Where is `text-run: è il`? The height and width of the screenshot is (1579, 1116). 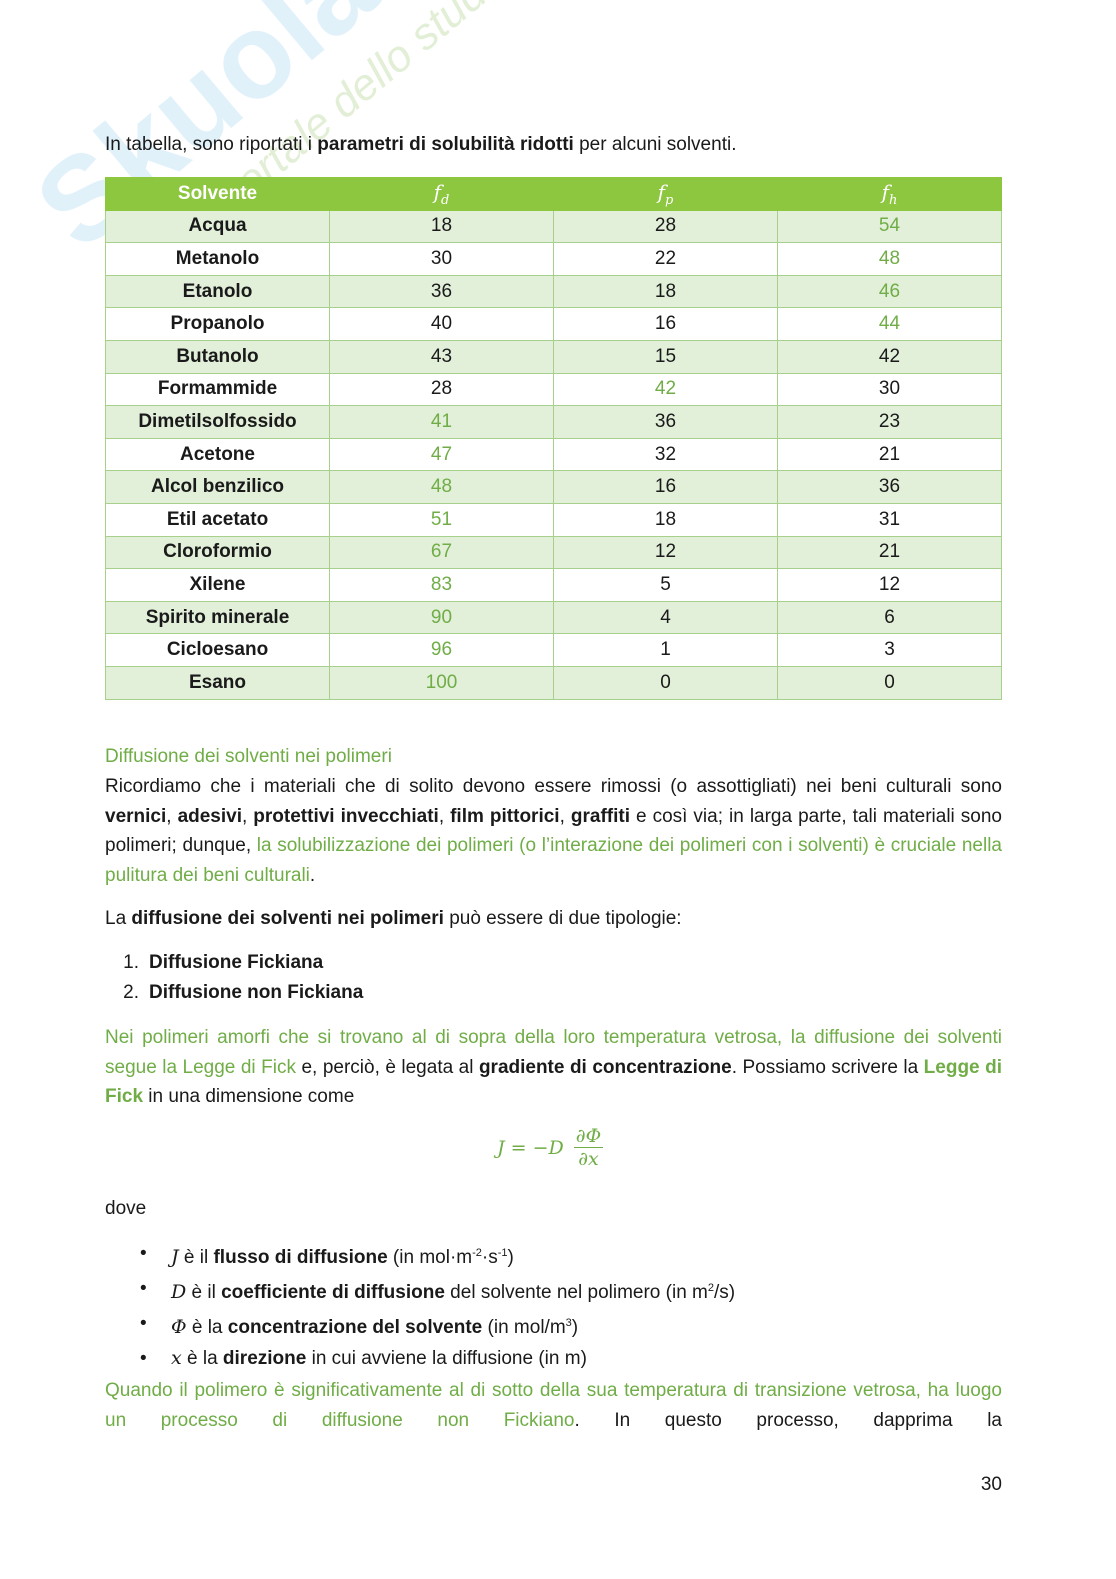 text-run: è il is located at coordinates (204, 1292).